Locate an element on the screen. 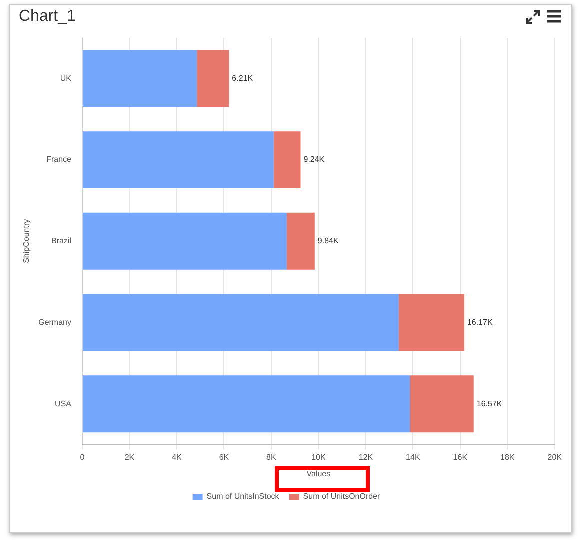 This screenshot has width=581, height=545. total-label: 9.24K is located at coordinates (315, 159).